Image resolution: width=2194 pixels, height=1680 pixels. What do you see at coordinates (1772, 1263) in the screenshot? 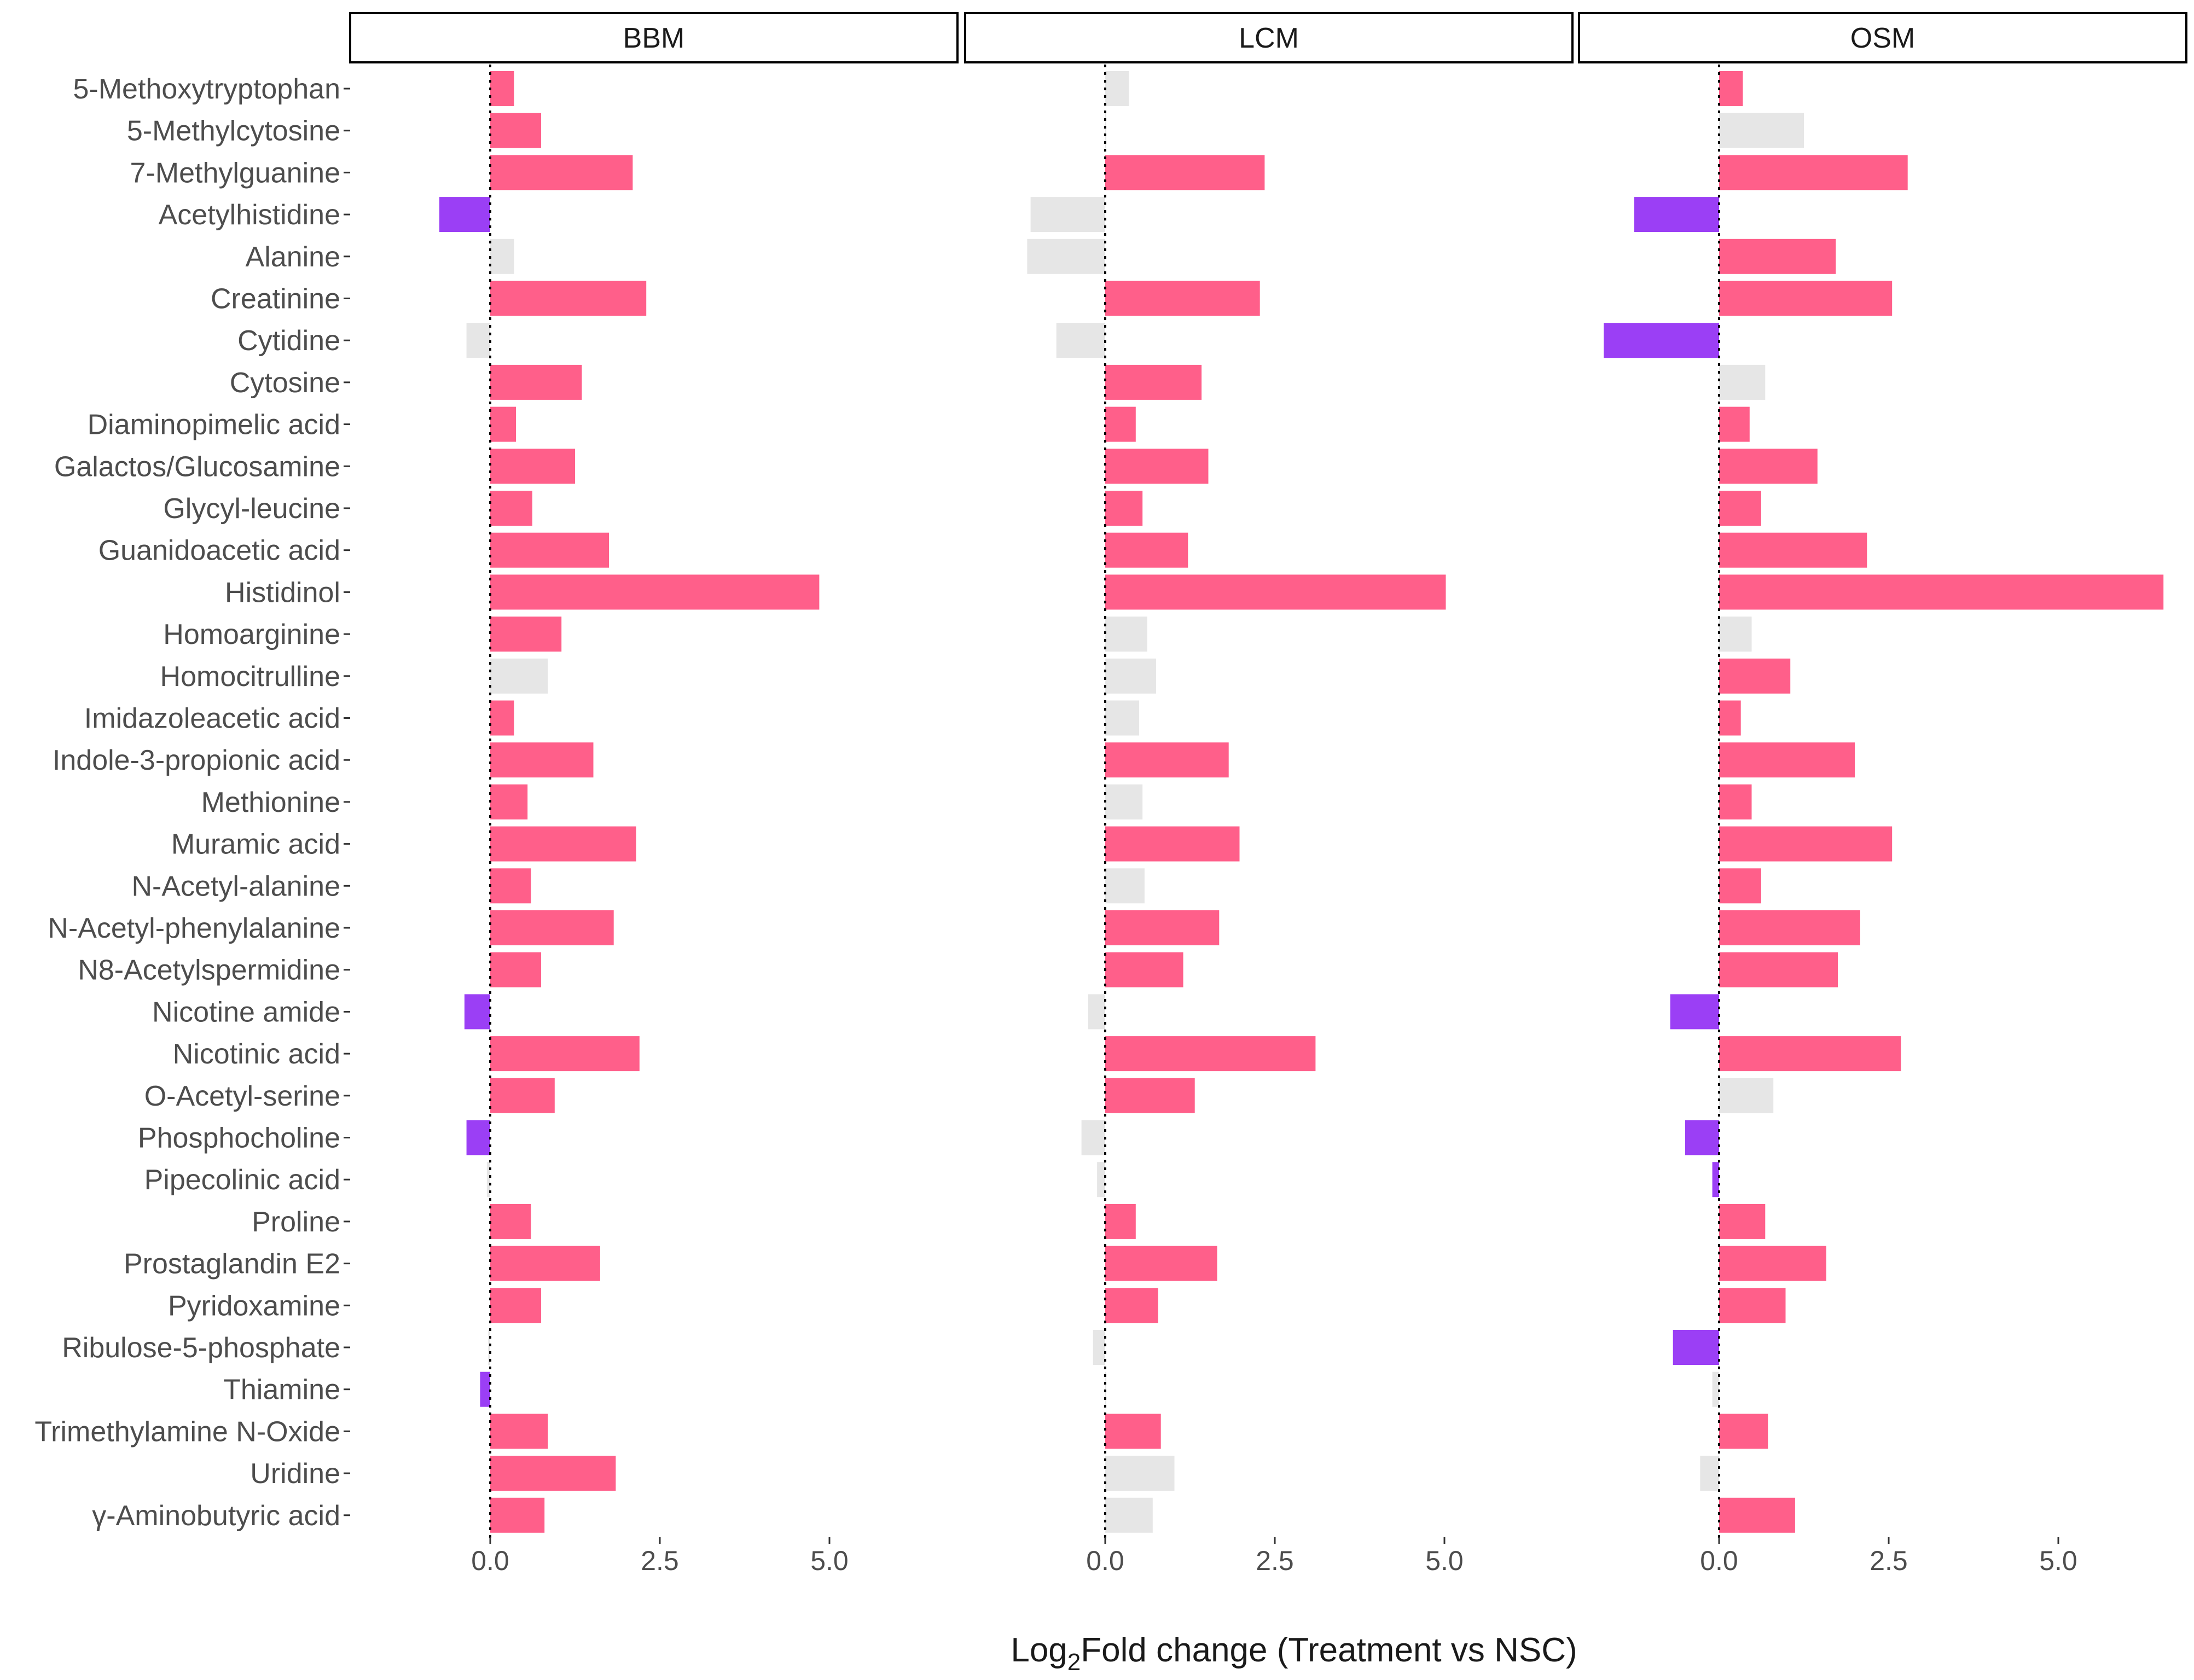
I see `bar-osm-prostaglandin-e2` at bounding box center [1772, 1263].